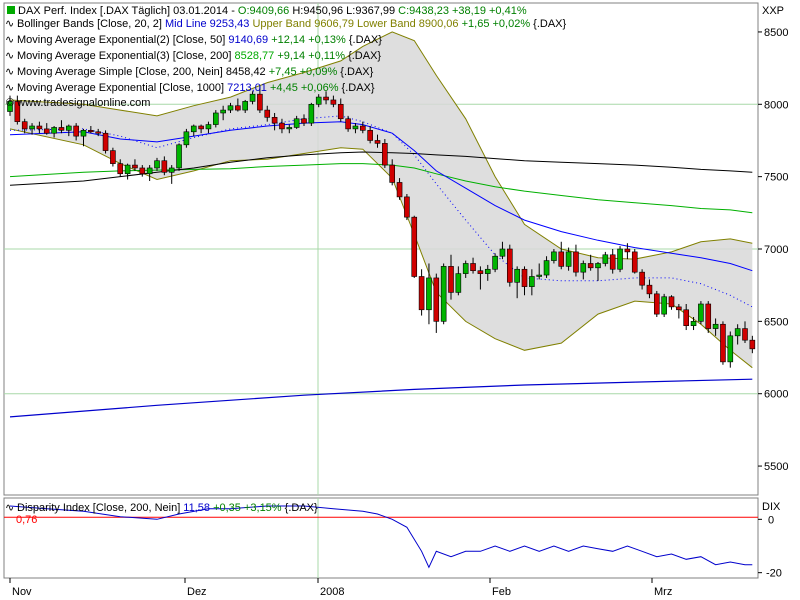  I want to click on price-y-axis: 5500 6000 6500 7000 7500 8000 8500, so click(773, 250).